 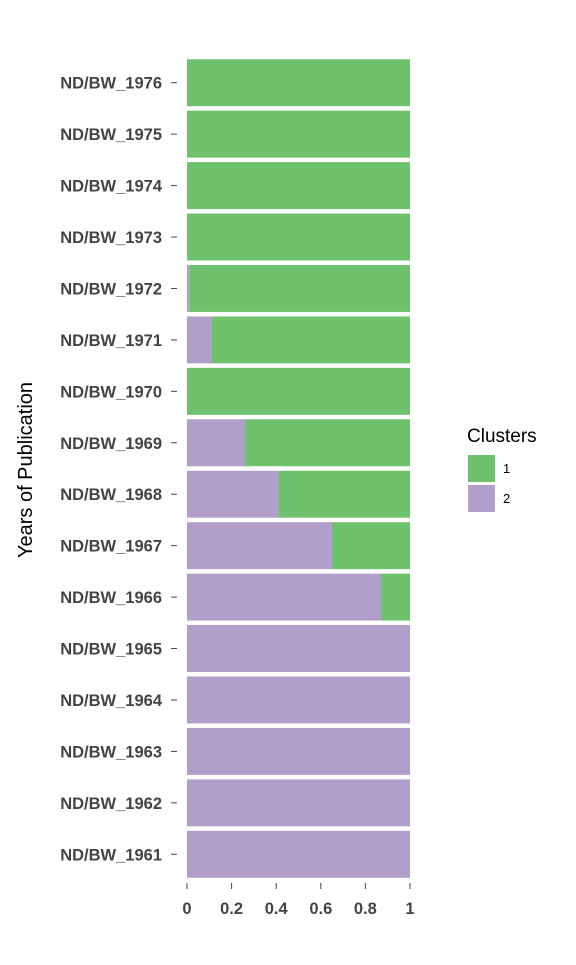 I want to click on y-tick-label: ND/BW_1962, so click(x=111, y=804).